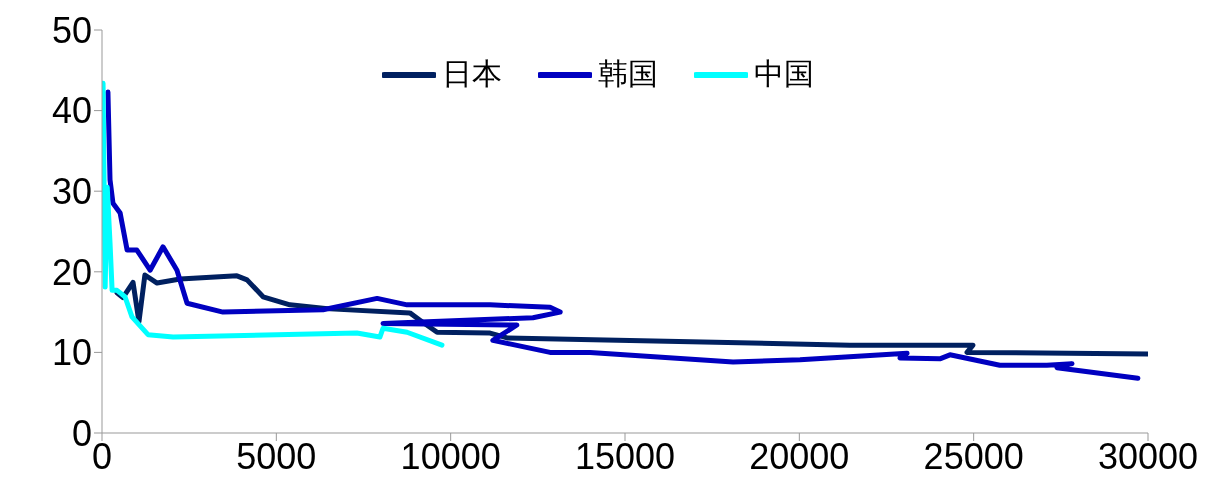  I want to click on legend-label: 日本, so click(472, 74).